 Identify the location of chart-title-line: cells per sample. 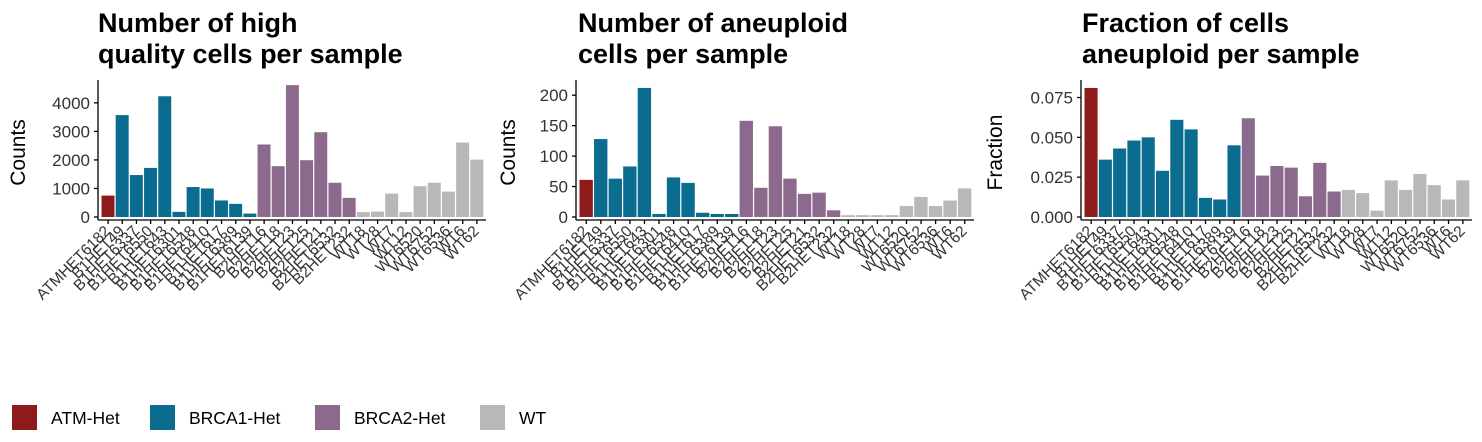
(683, 54).